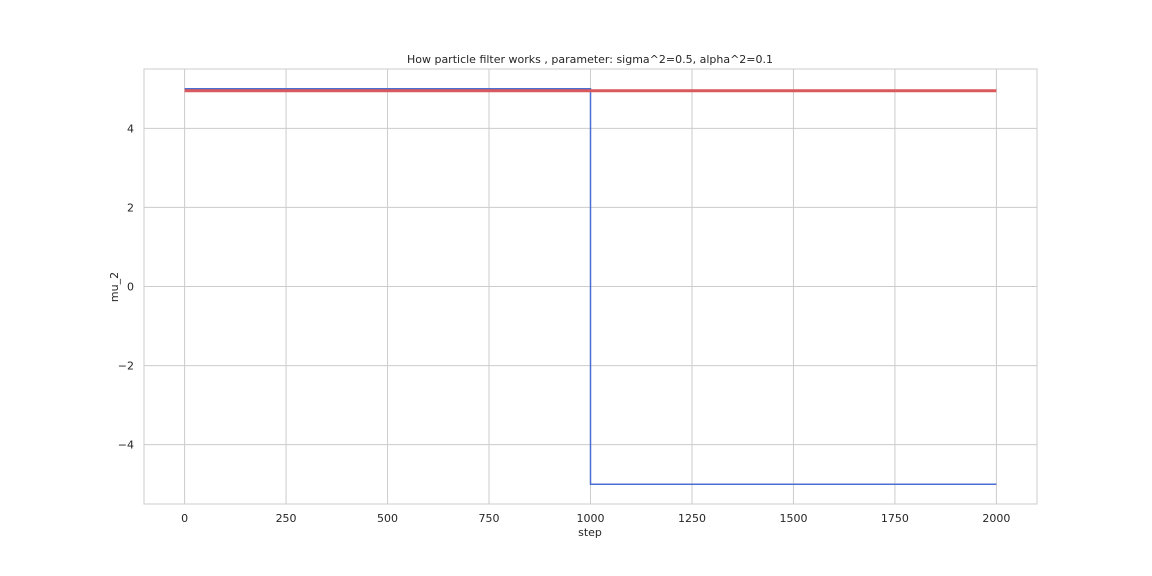 Image resolution: width=1152 pixels, height=576 pixels. Describe the element at coordinates (590, 532) in the screenshot. I see `x-axis-label: step` at that location.